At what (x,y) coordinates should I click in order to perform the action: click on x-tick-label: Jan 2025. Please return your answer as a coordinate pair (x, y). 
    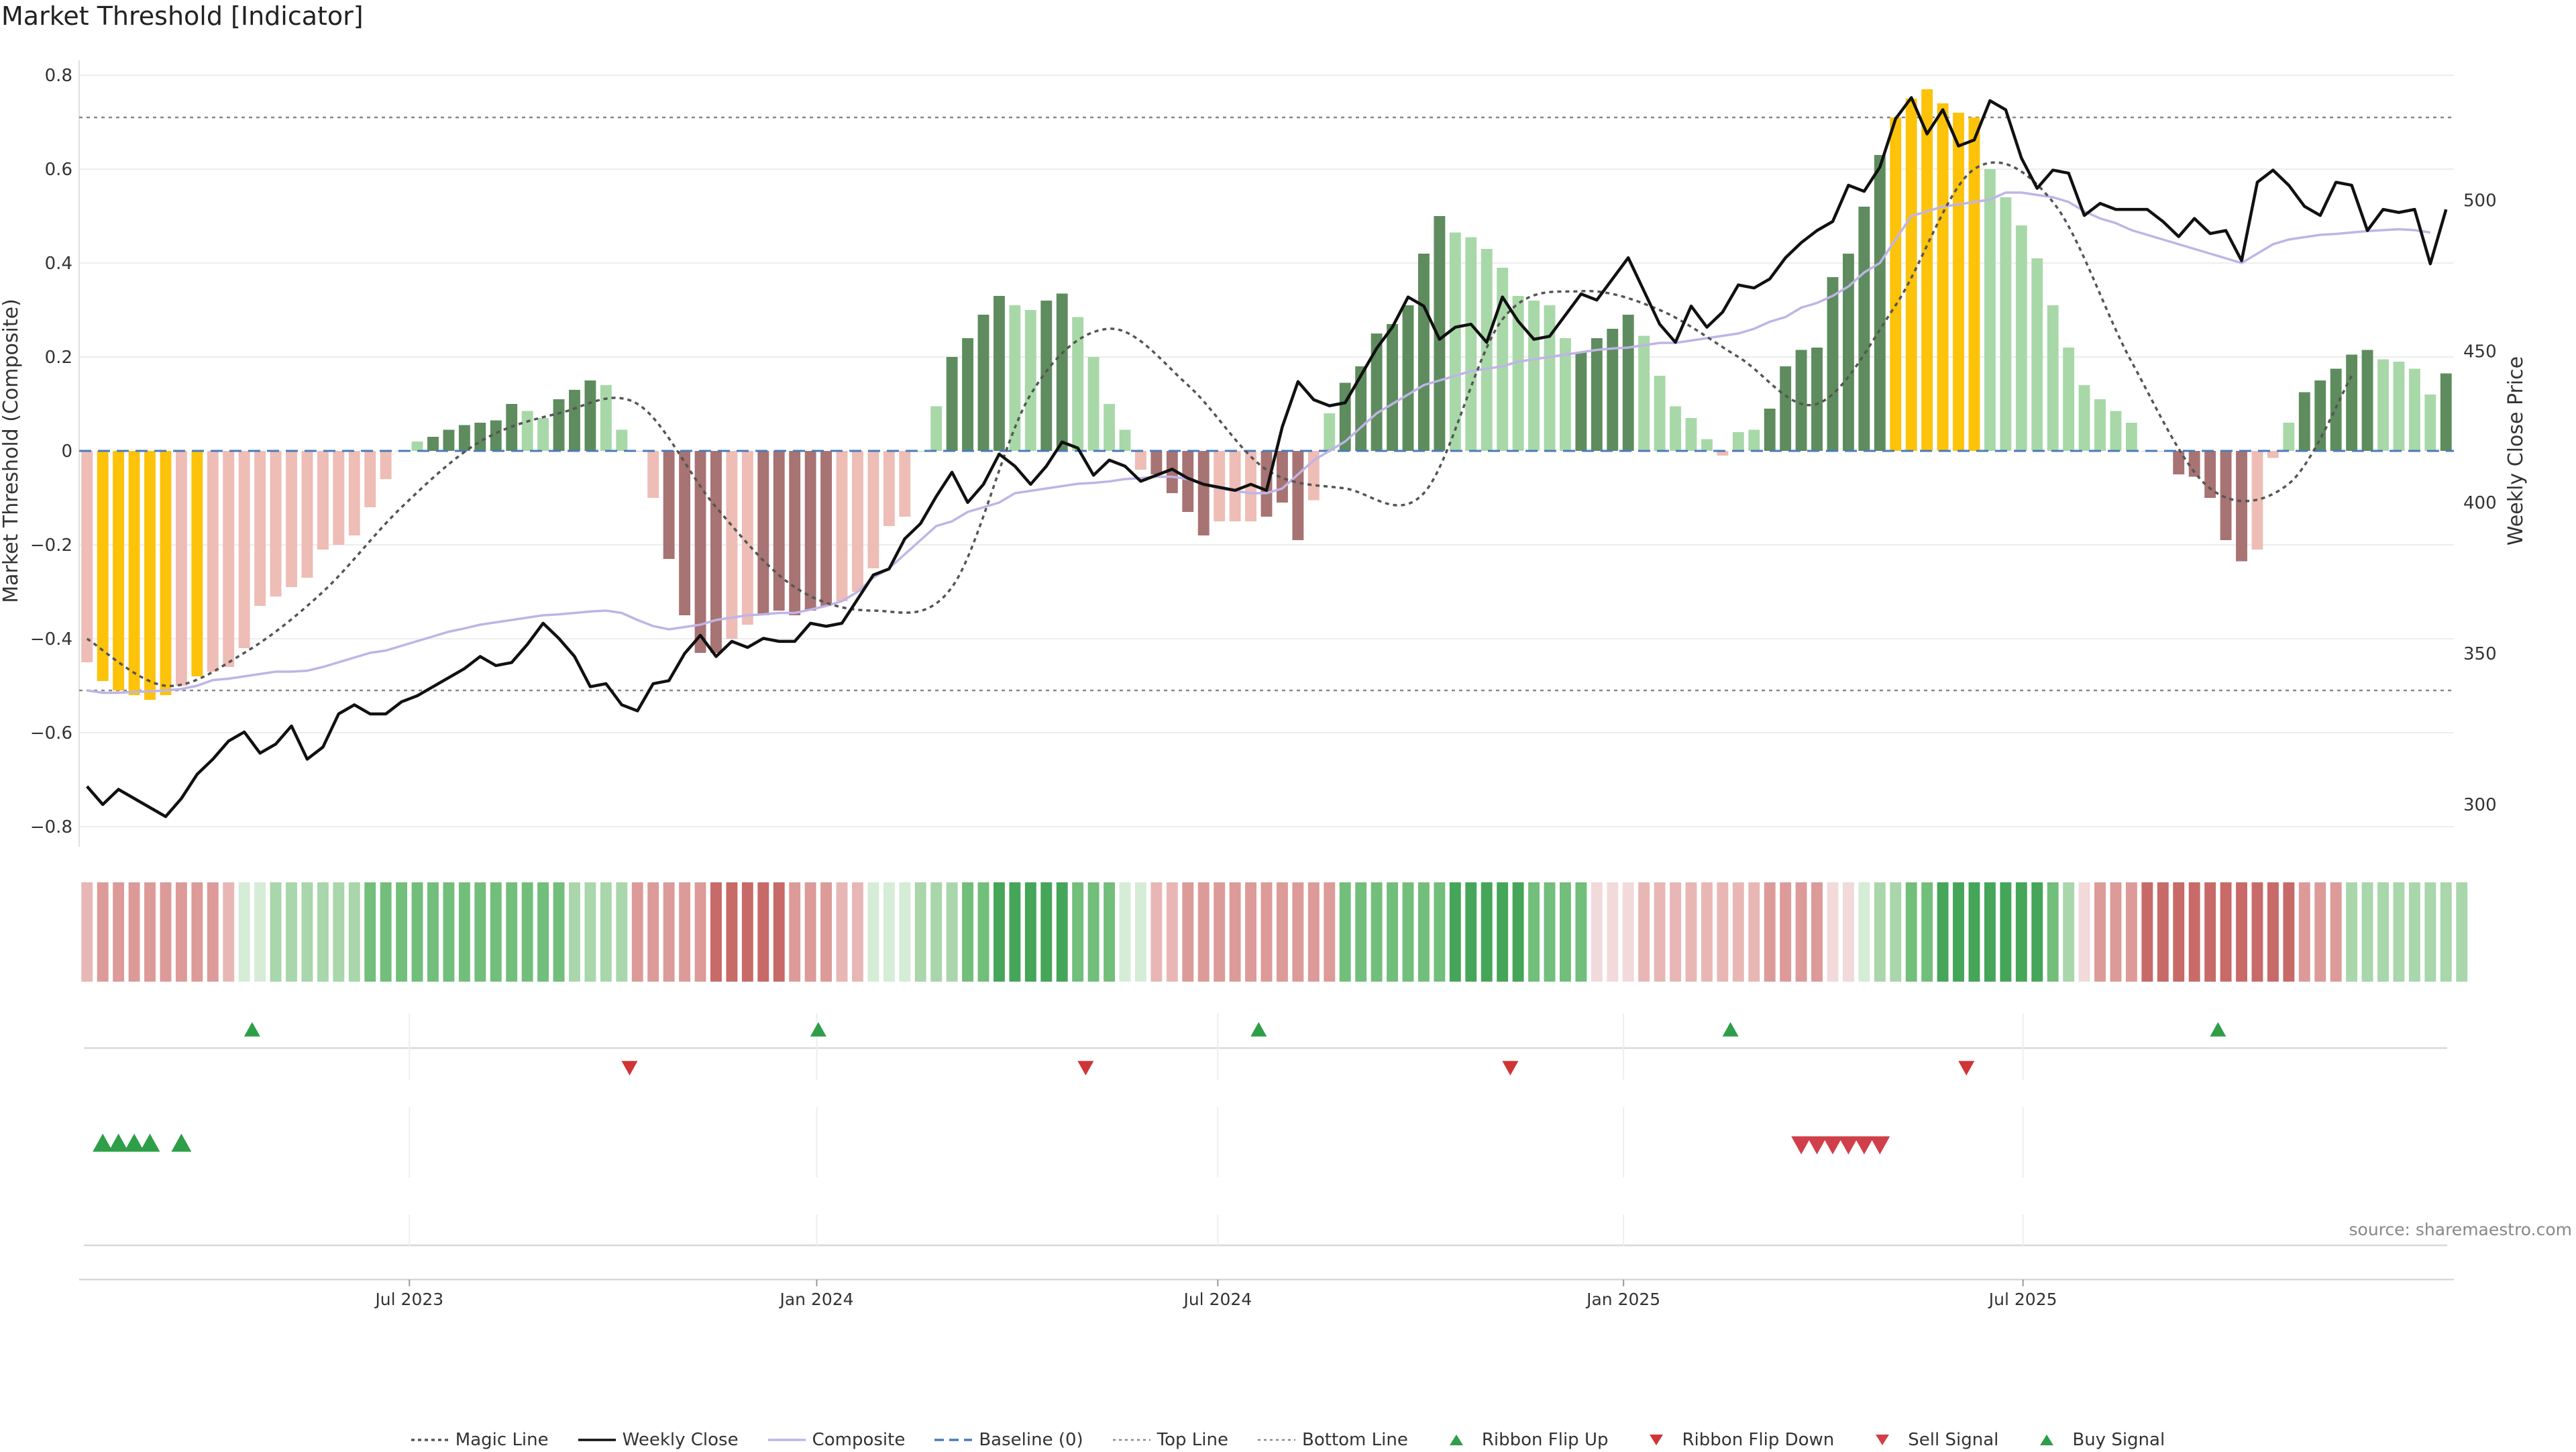
    Looking at the image, I should click on (1622, 1300).